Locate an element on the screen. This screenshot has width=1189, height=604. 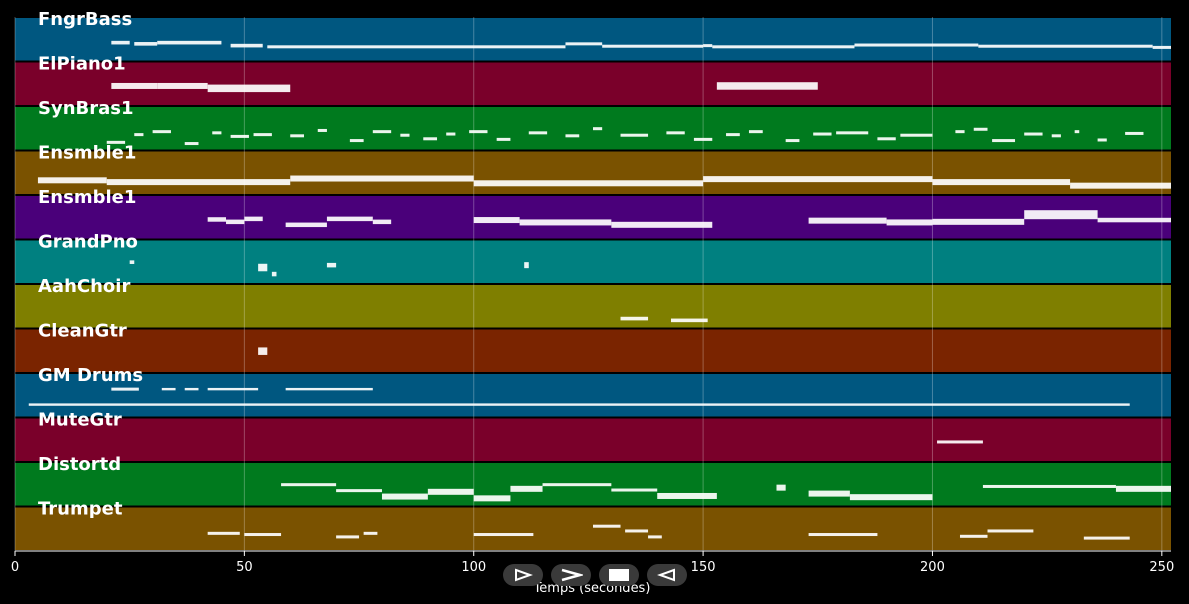
x-tick-label: 200 is located at coordinates (932, 567).